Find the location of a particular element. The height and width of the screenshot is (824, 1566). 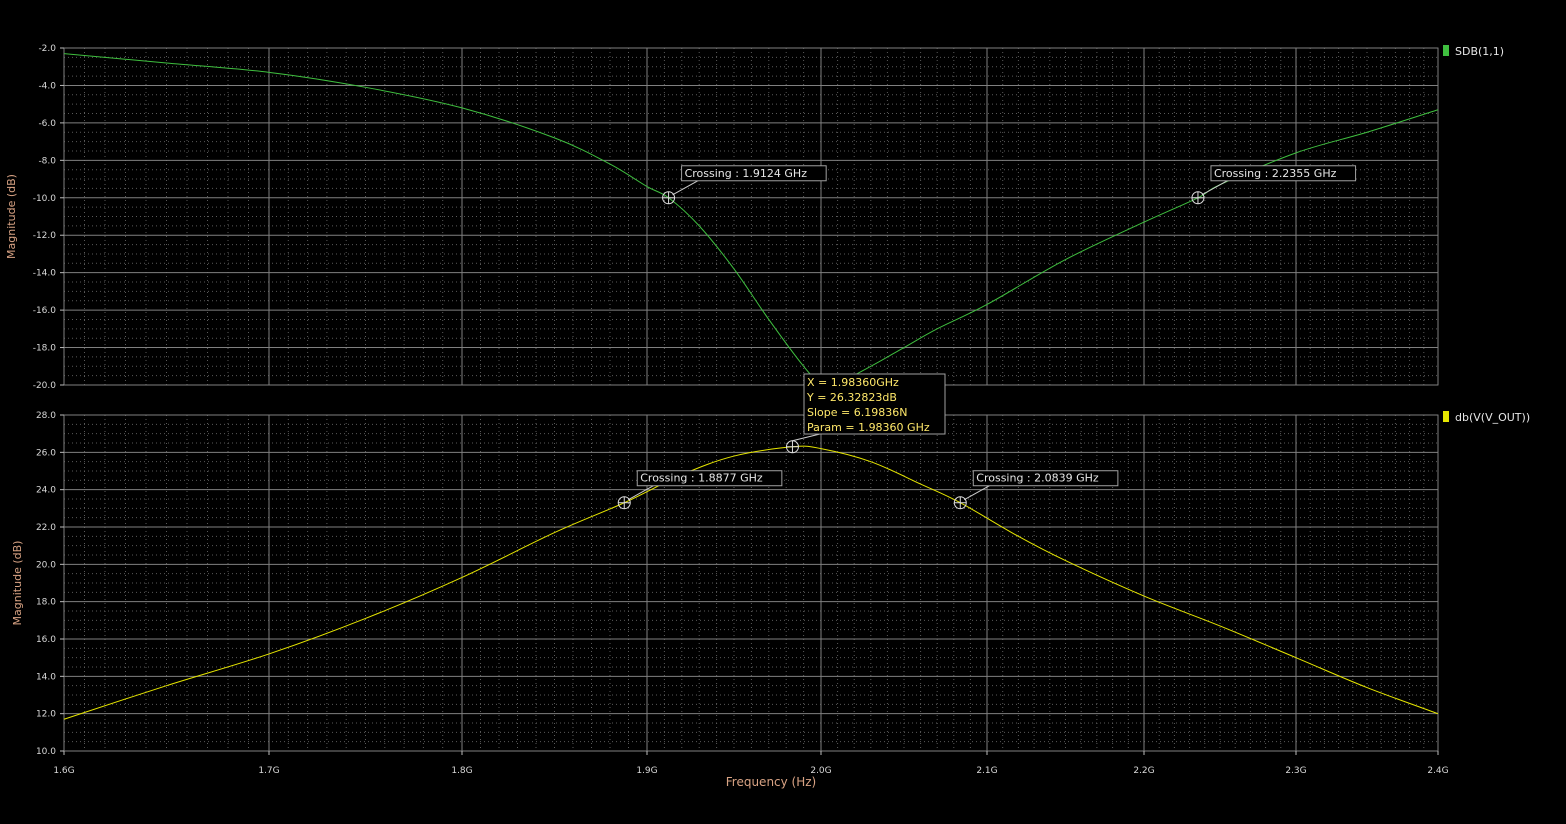

x-tick-label: 2.4G is located at coordinates (1437, 771).